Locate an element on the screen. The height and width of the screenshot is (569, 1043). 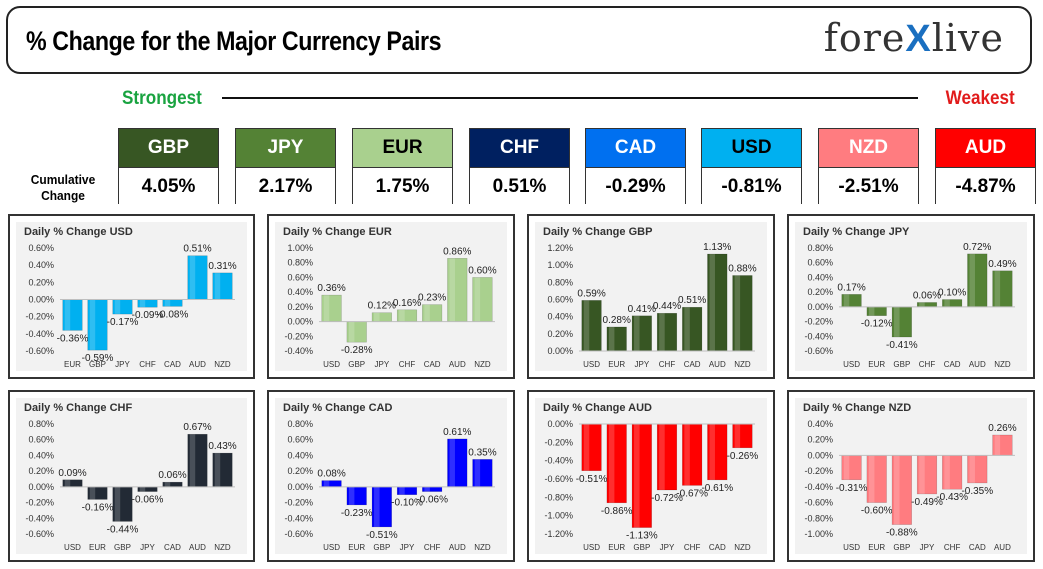
y-tick-label: -0.80% is located at coordinates (818, 518).